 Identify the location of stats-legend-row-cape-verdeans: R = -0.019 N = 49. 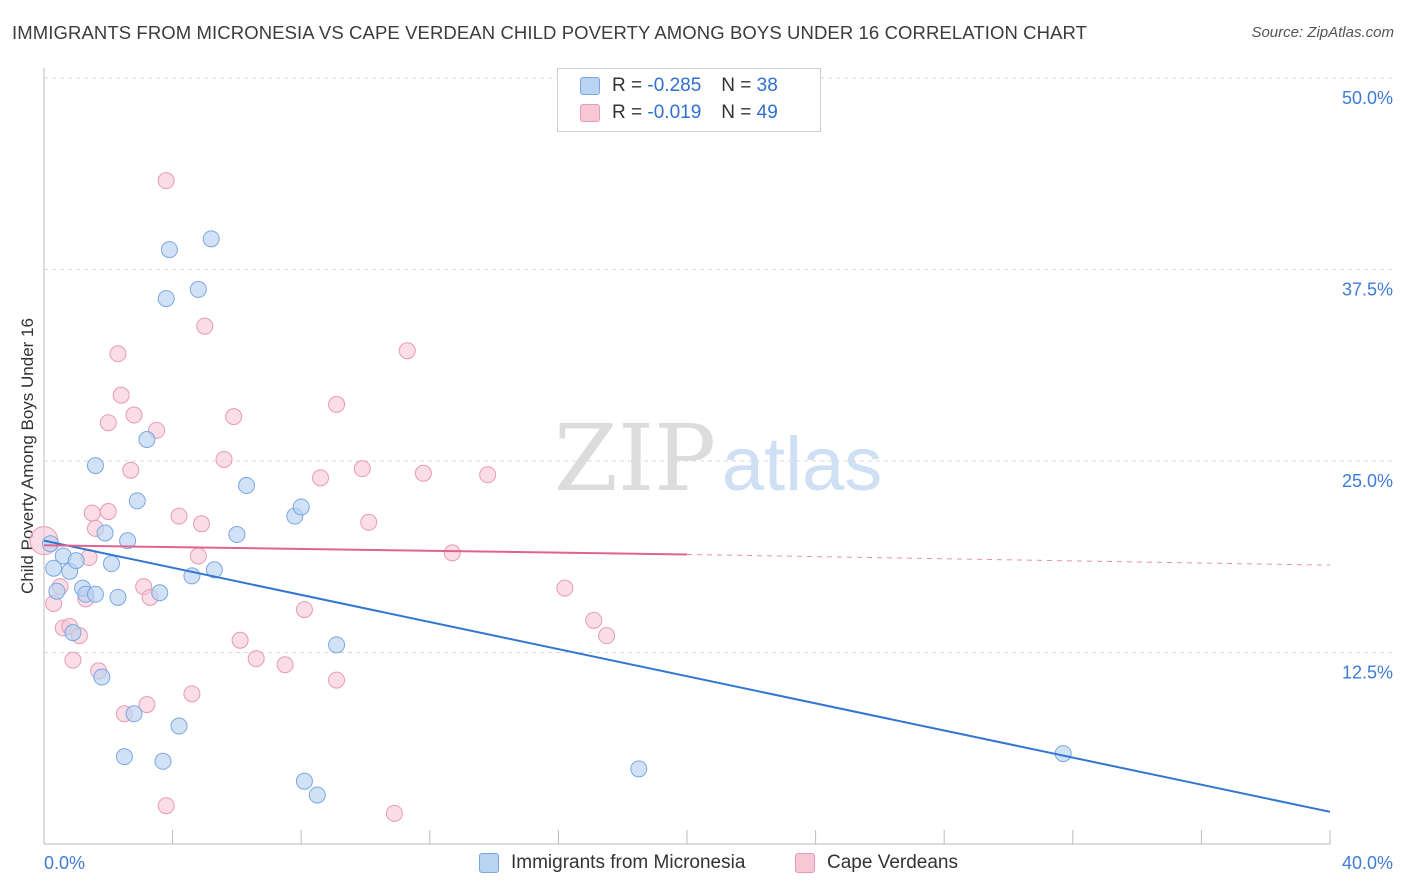
(679, 113).